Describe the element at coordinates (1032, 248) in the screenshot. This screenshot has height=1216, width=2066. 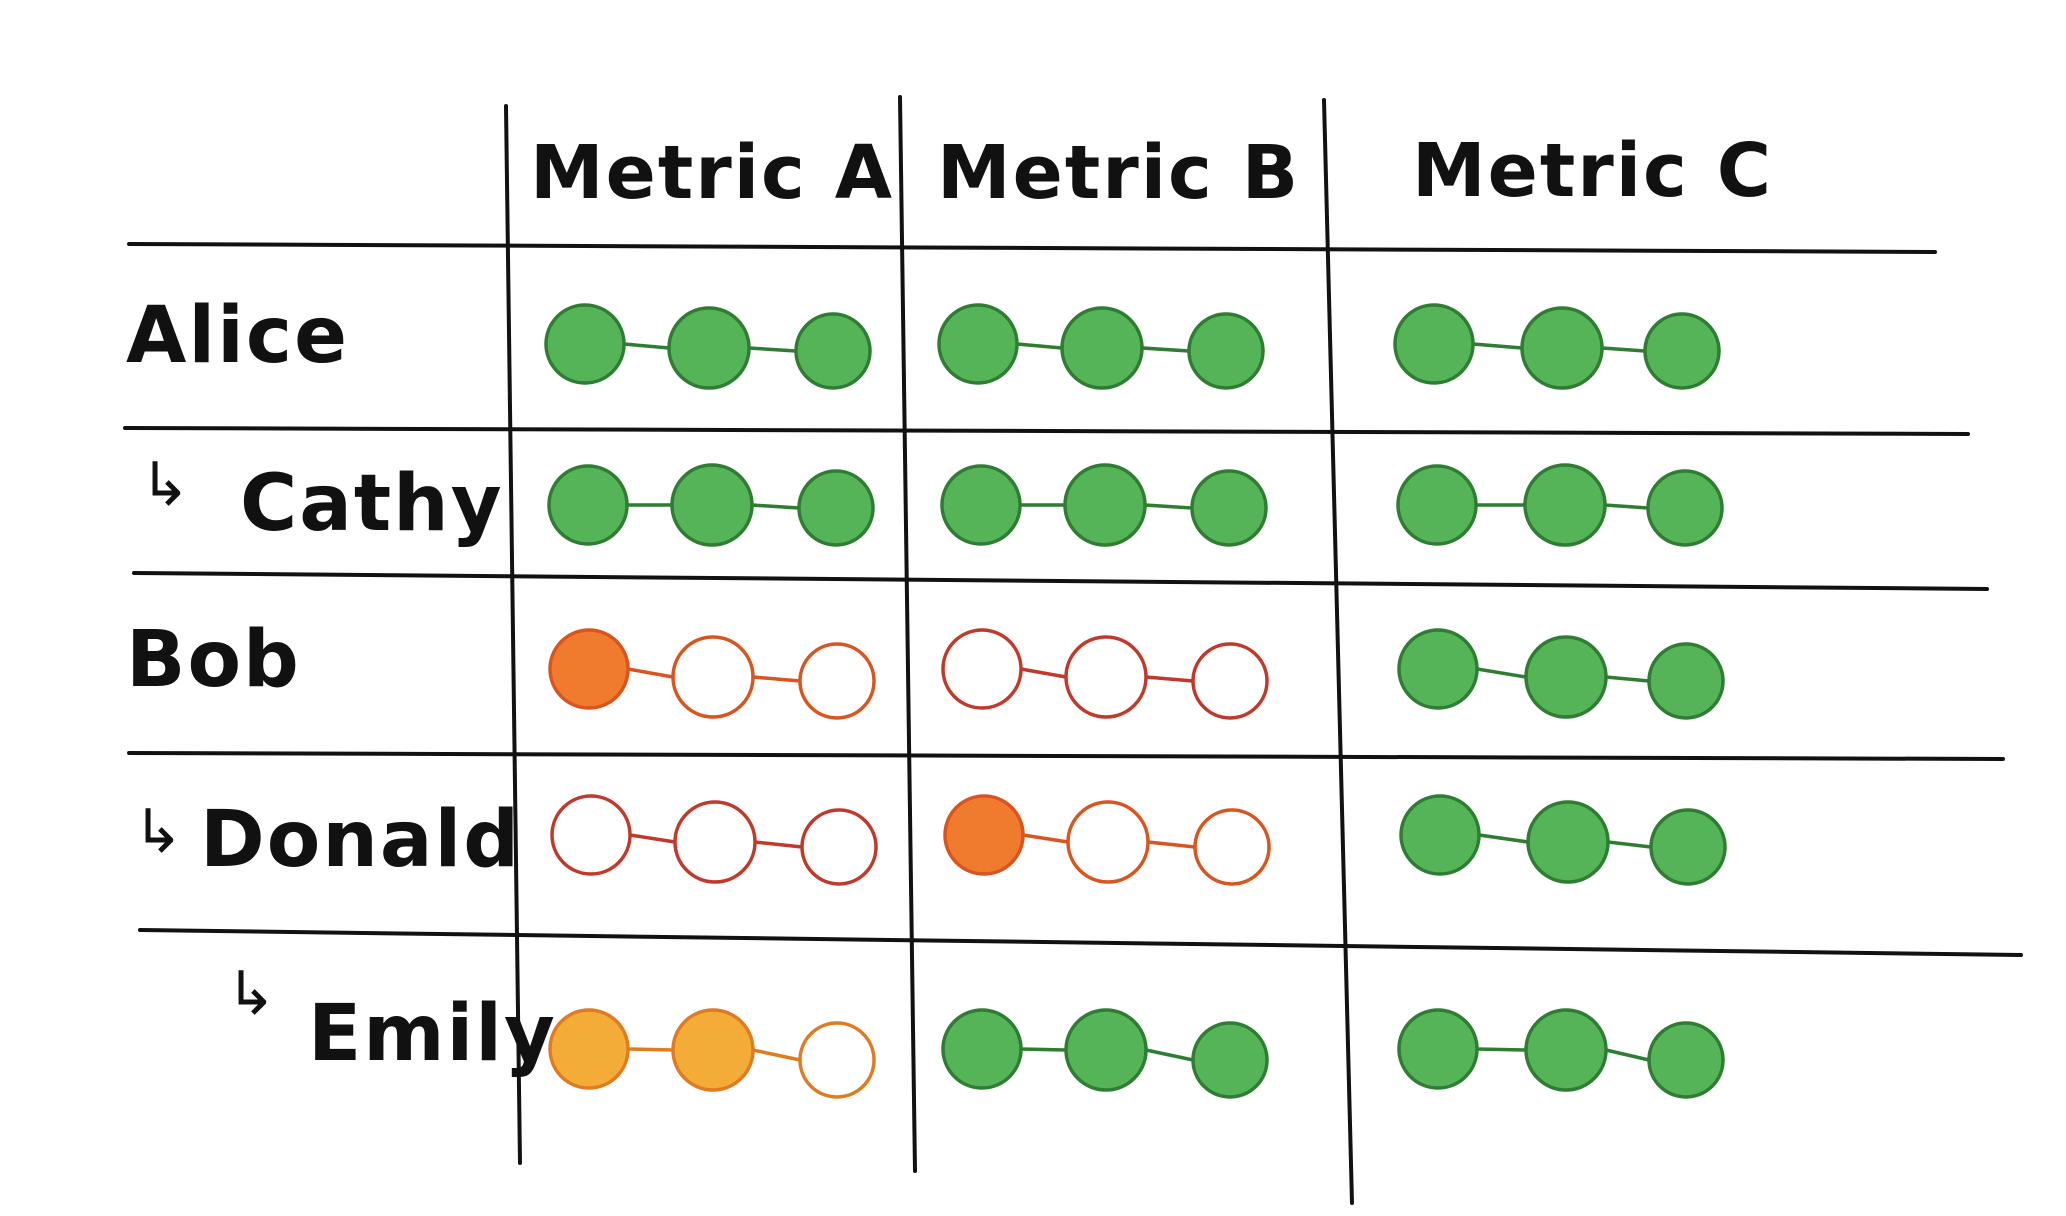
I see `grid-line-row-header` at that location.